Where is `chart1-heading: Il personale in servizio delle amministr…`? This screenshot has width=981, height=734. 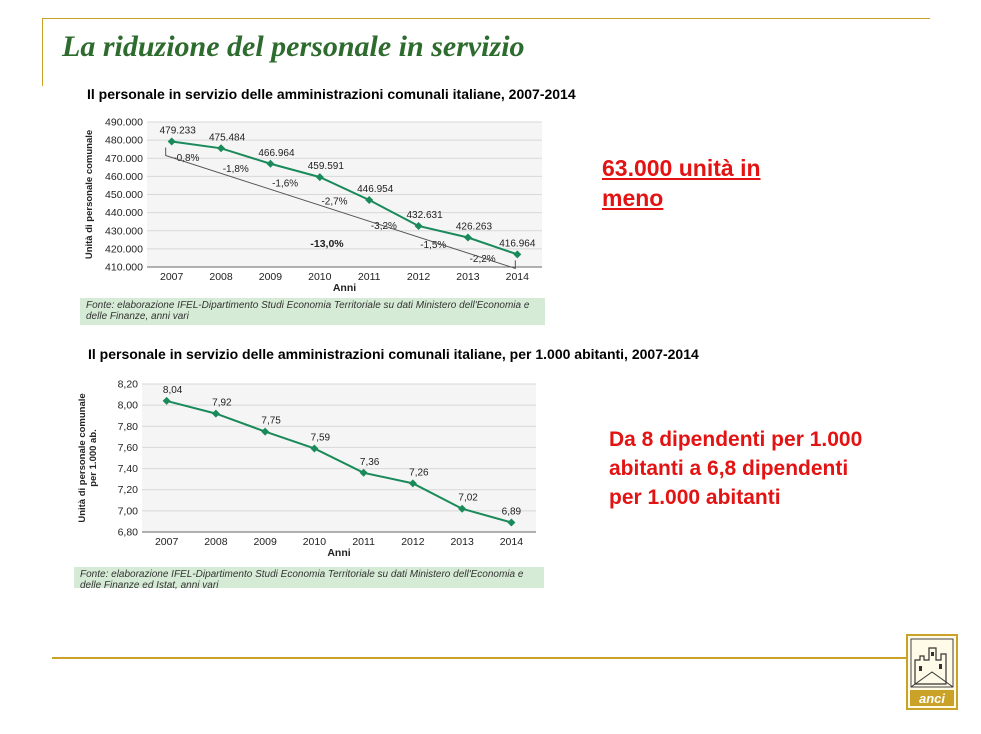 chart1-heading: Il personale in servizio delle amministr… is located at coordinates (331, 94).